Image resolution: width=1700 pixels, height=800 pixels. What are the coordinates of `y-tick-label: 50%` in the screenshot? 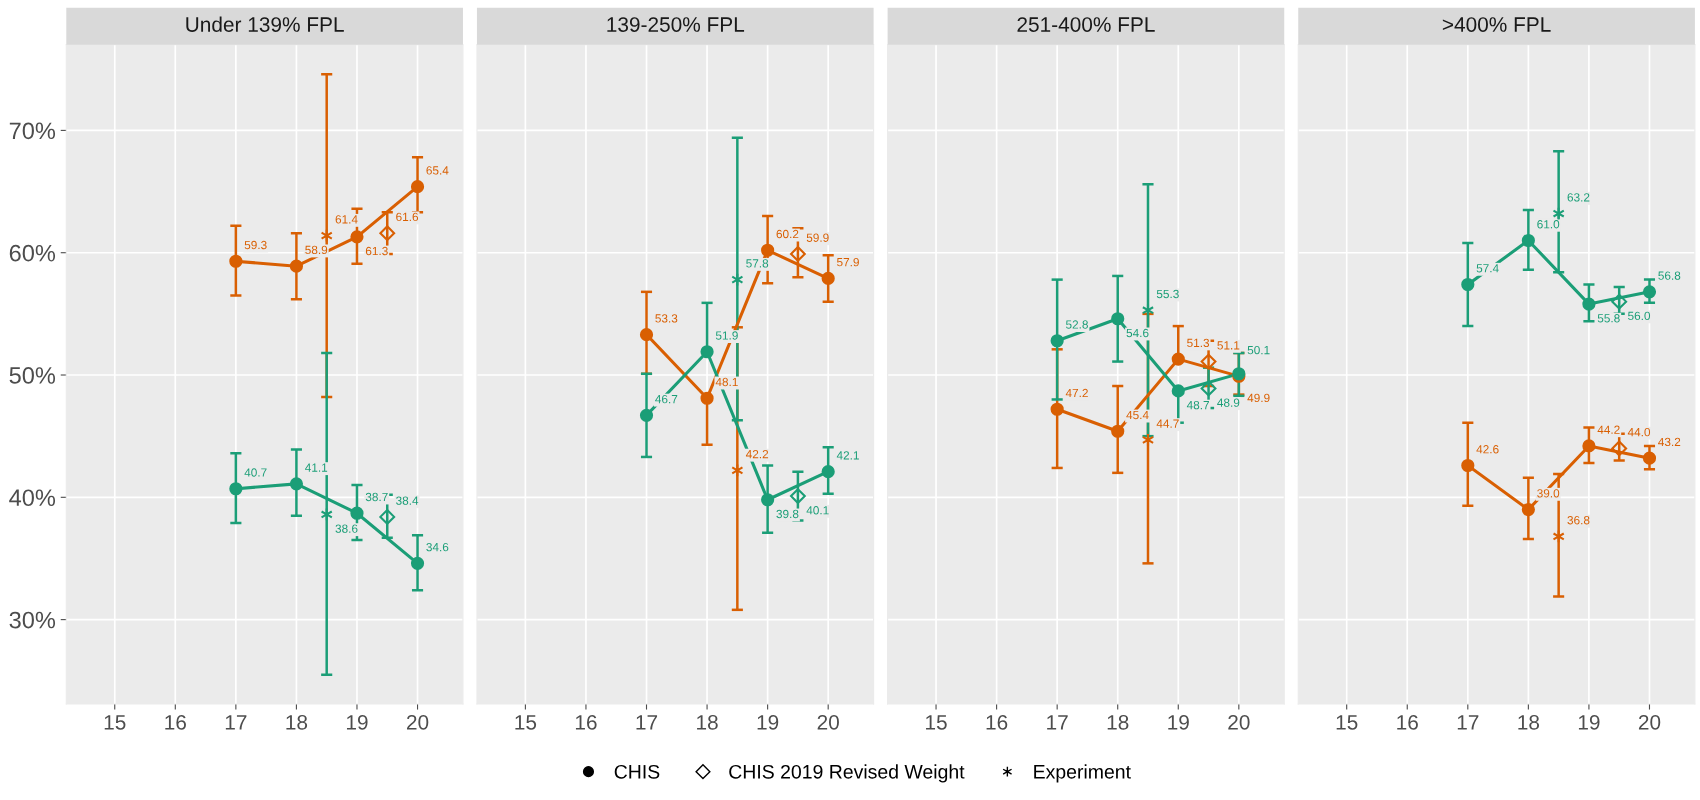 It's located at (32, 375).